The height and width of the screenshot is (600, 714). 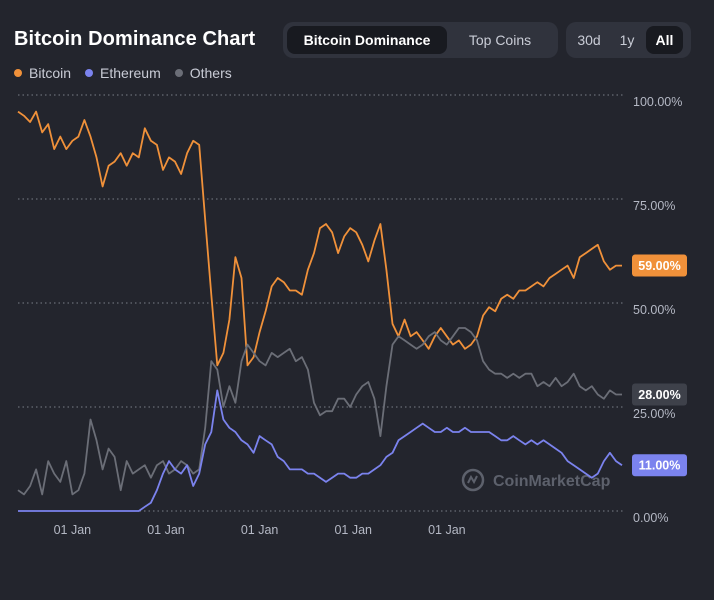 I want to click on ethereum-legend-dot-icon, so click(x=89, y=73).